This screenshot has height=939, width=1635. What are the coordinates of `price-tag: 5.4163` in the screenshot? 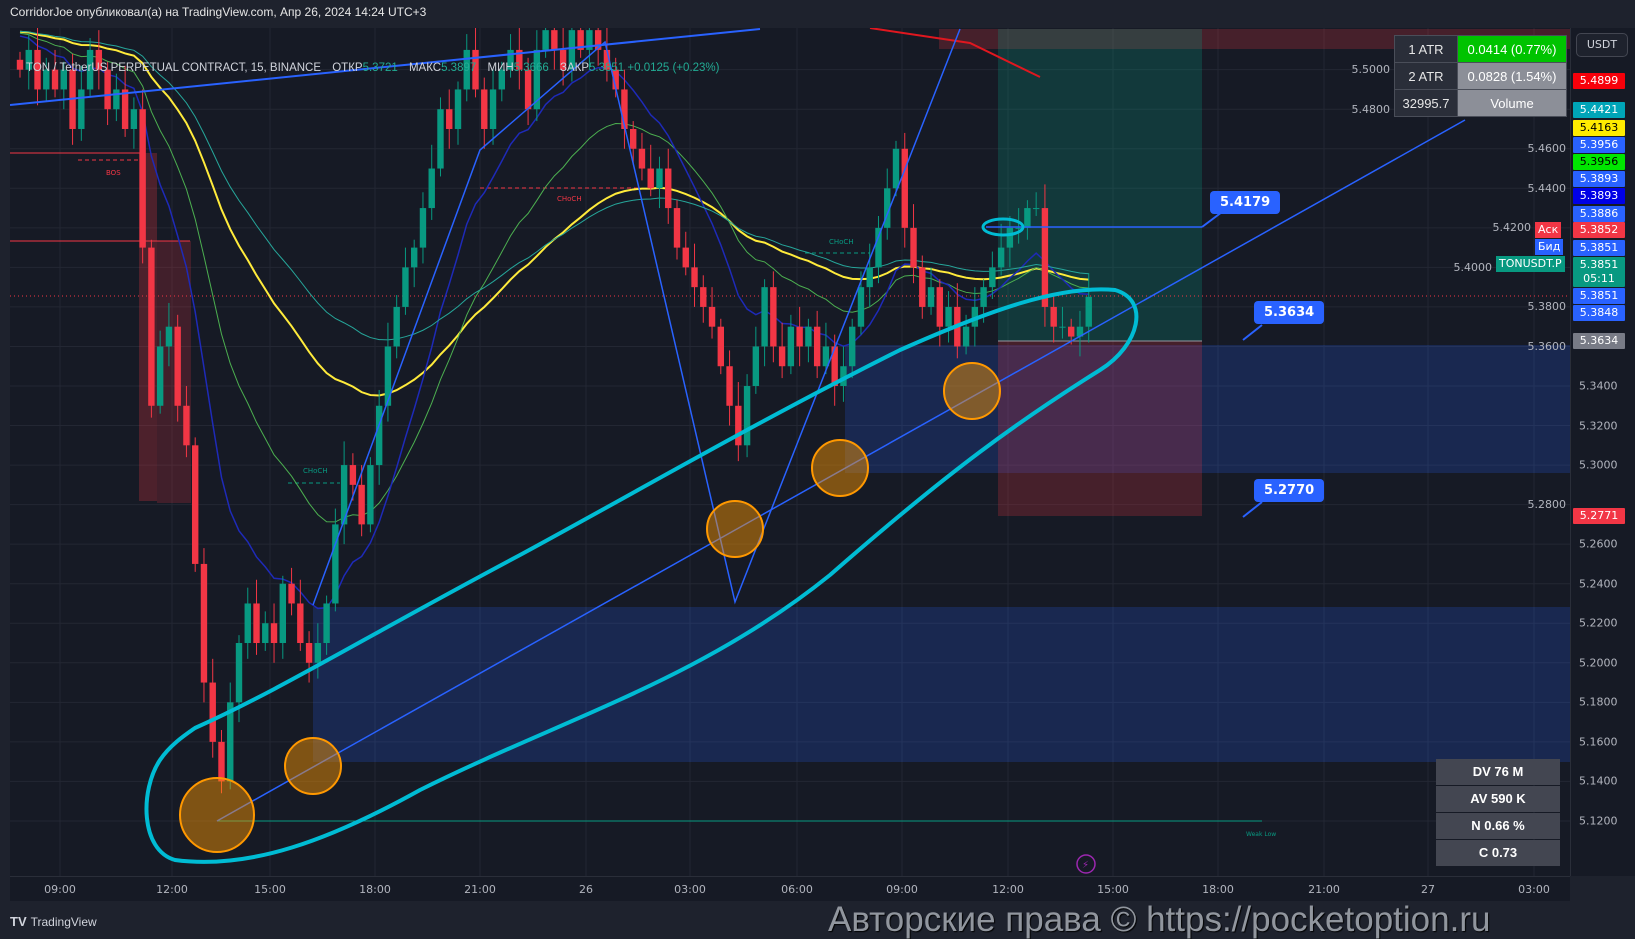 It's located at (1599, 128).